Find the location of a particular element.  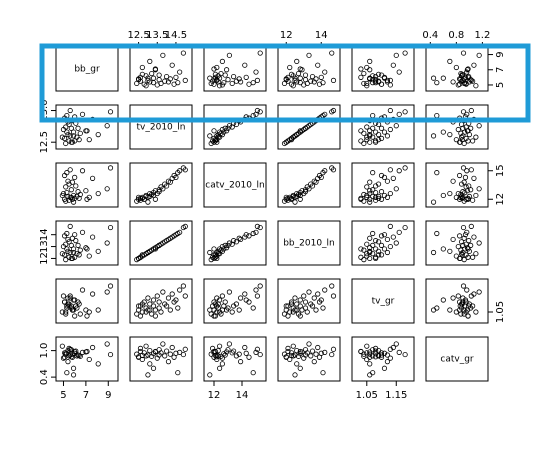

x-tick-label: 1.05 is located at coordinates (367, 395).